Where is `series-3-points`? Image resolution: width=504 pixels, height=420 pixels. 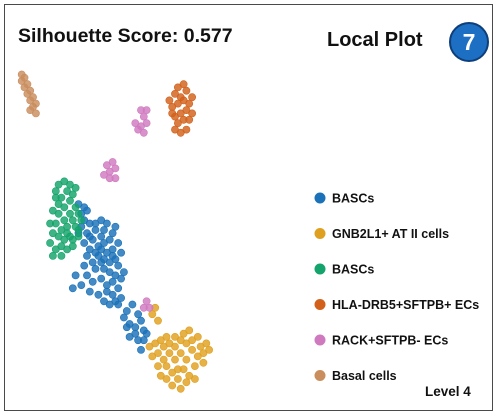 series-3-points is located at coordinates (180, 108).